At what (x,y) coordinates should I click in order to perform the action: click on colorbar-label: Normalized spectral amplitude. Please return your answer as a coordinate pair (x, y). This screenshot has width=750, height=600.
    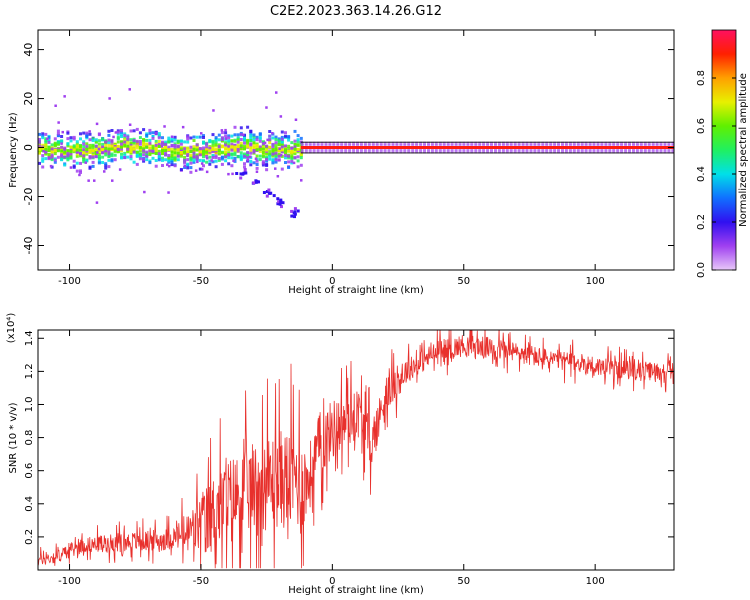
    Looking at the image, I should click on (743, 150).